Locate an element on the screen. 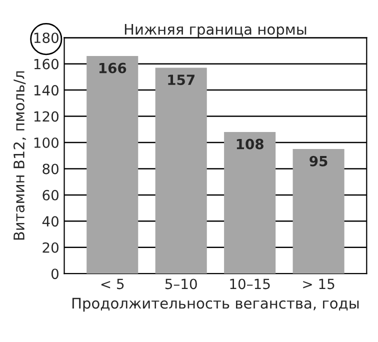 Image resolution: width=378 pixels, height=342 pixels. y-tick-label: 140 is located at coordinates (46, 90).